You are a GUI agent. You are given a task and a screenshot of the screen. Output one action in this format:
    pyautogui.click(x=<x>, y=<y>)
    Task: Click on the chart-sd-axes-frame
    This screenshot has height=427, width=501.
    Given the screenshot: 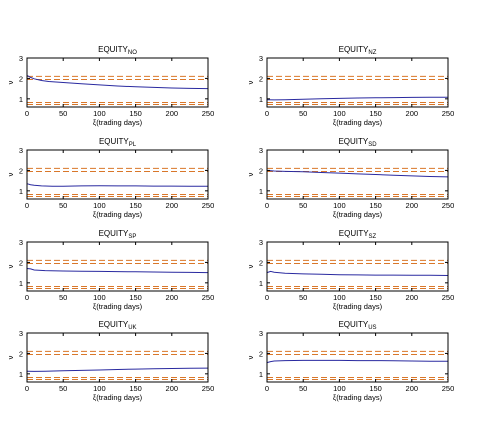 What is the action you would take?
    pyautogui.click(x=357, y=174)
    